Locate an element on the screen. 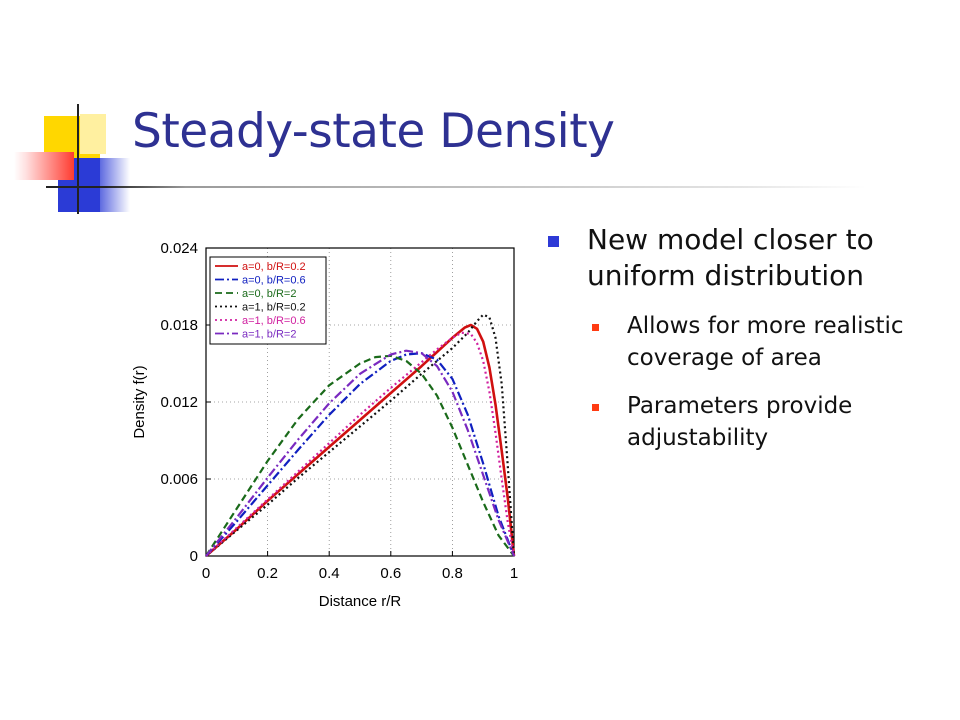  sub-bullet-text: Parameters provide adjustability is located at coordinates (740, 422).